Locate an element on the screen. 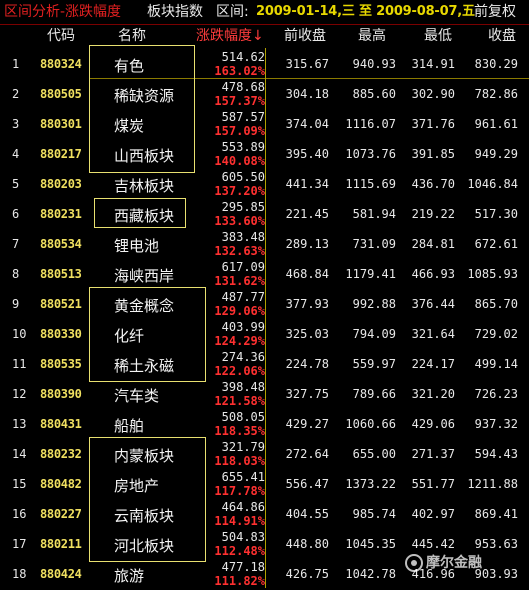 The width and height of the screenshot is (529, 590). col-low: 最低 is located at coordinates (438, 36).